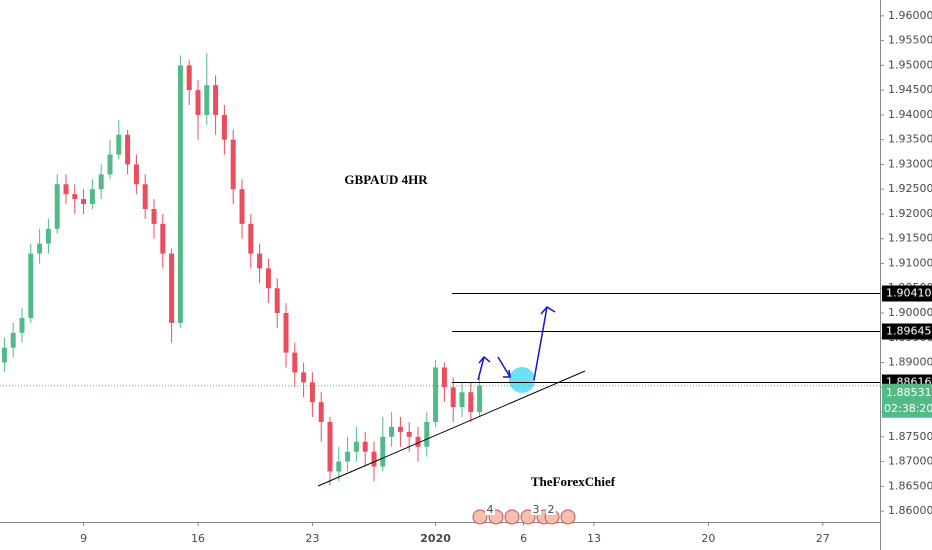 This screenshot has width=932, height=550. What do you see at coordinates (910, 461) in the screenshot?
I see `y-tick-label: 1.87000` at bounding box center [910, 461].